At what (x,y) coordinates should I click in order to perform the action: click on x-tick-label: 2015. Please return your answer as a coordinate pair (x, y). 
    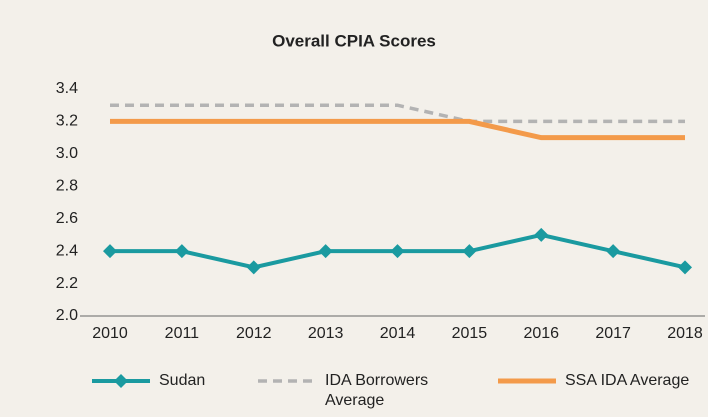
    Looking at the image, I should click on (470, 333).